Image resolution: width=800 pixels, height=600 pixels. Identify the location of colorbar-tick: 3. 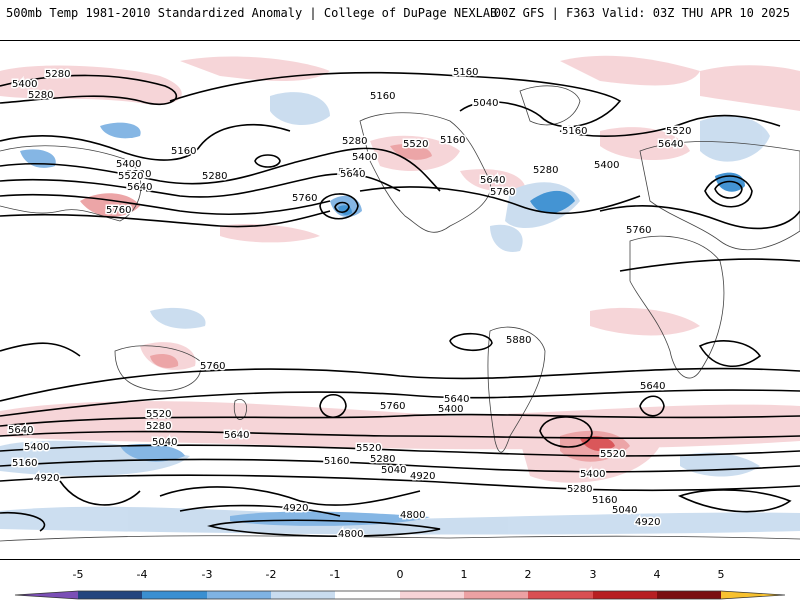
(593, 574).